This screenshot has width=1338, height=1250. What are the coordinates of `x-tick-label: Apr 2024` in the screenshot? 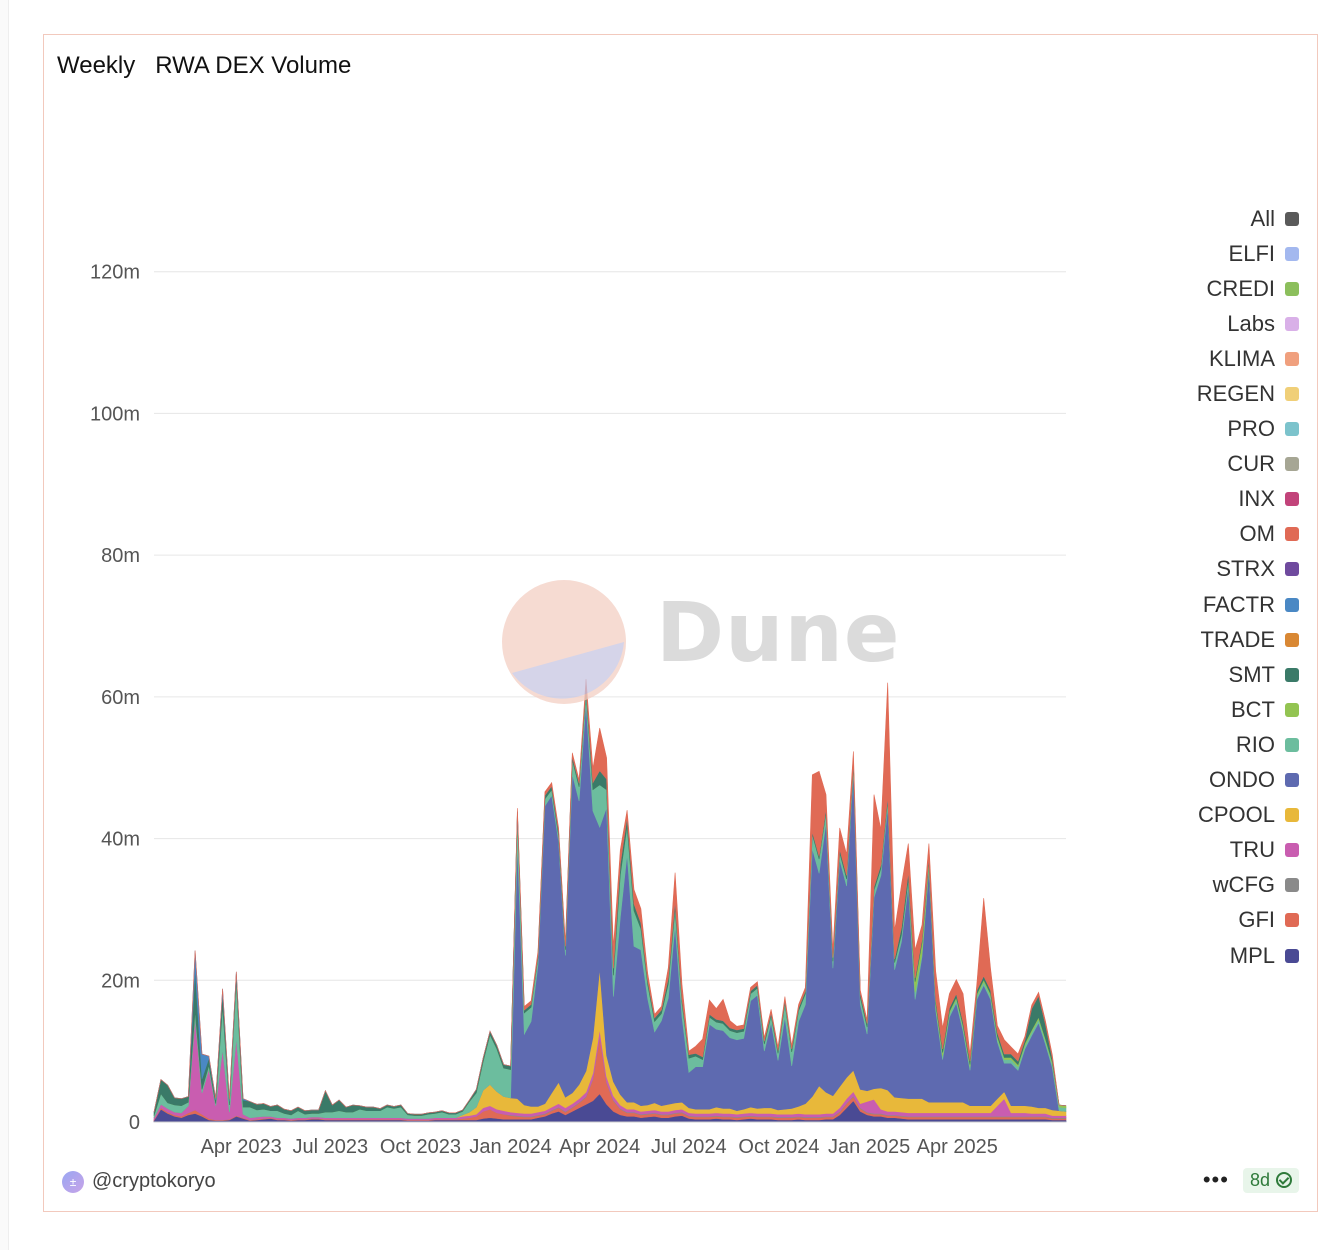 It's located at (599, 1147).